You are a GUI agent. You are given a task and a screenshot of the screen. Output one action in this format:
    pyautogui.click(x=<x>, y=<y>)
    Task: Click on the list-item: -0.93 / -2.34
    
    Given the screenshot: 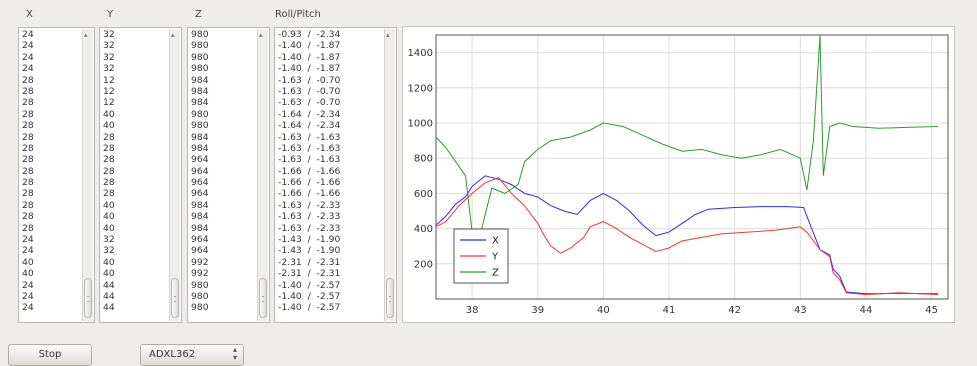 What is the action you would take?
    pyautogui.click(x=309, y=34)
    